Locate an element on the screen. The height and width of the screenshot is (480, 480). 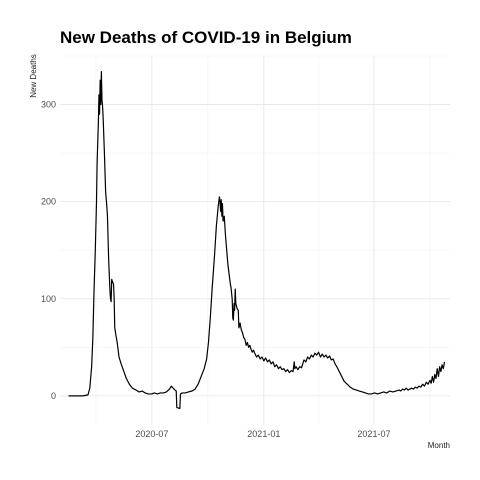
y-tick-label: 100 is located at coordinates (48, 299).